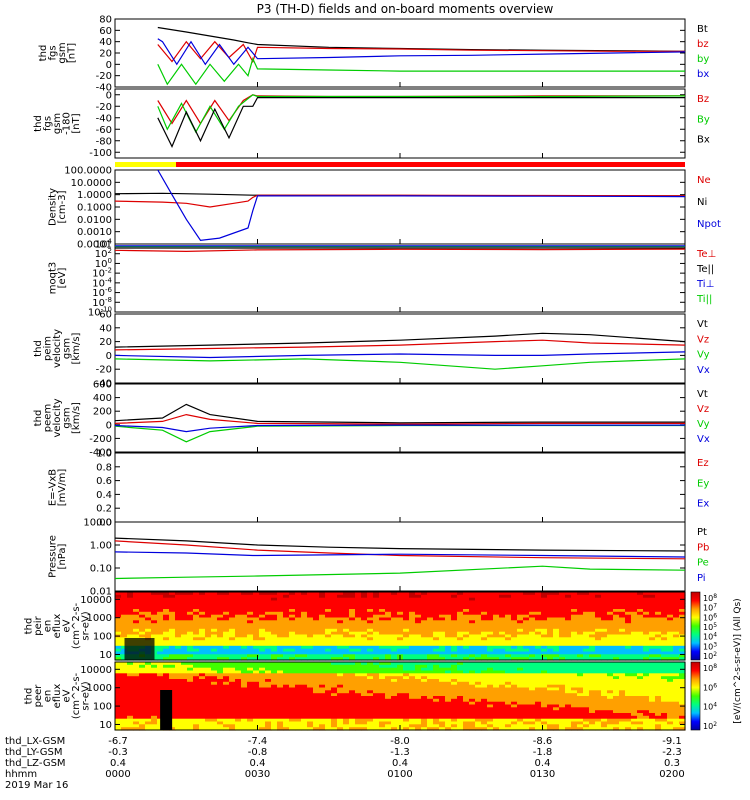 The width and height of the screenshot is (750, 800). What do you see at coordinates (101, 546) in the screenshot?
I see `pressure-ytick-label: 1.00` at bounding box center [101, 546].